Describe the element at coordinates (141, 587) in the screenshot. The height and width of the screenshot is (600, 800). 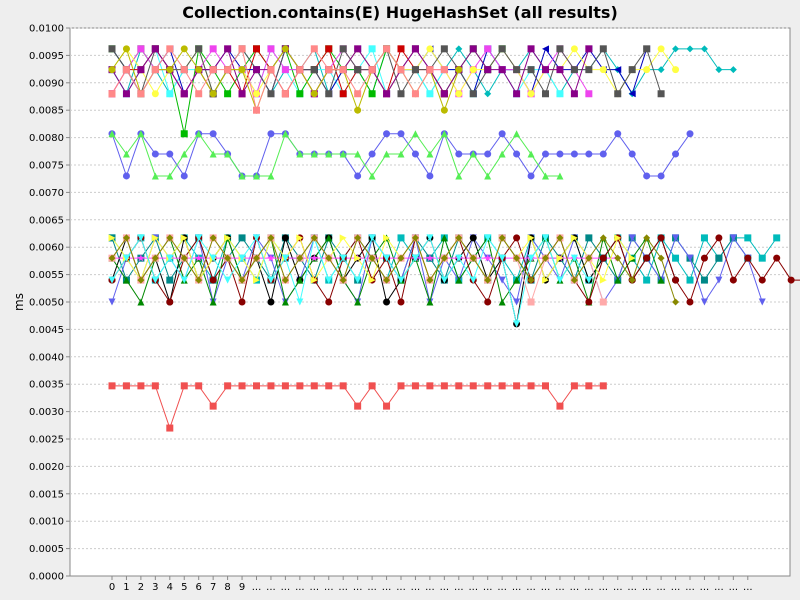
I see `x-tick-label: 2` at that location.